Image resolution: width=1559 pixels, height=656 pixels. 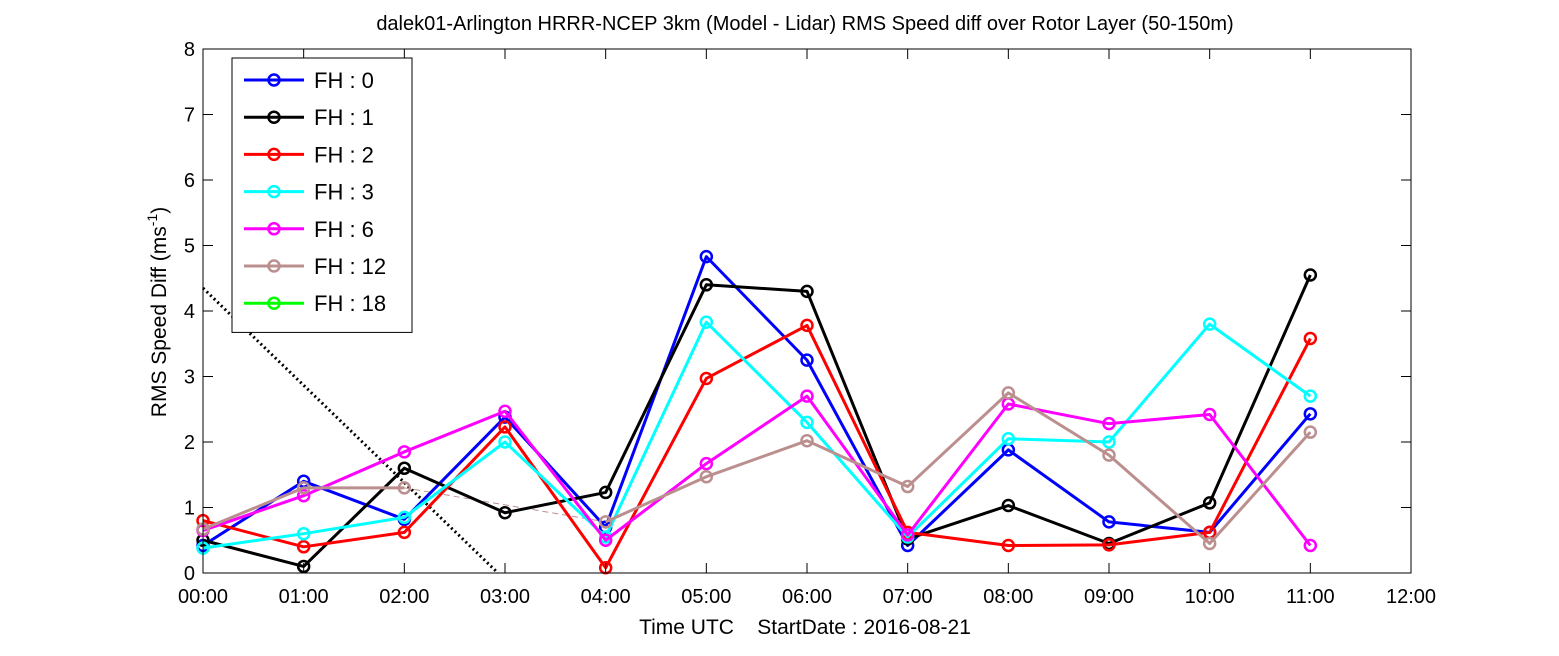 What do you see at coordinates (309, 154) in the screenshot?
I see `legend-item-fh-2: FH : 2` at bounding box center [309, 154].